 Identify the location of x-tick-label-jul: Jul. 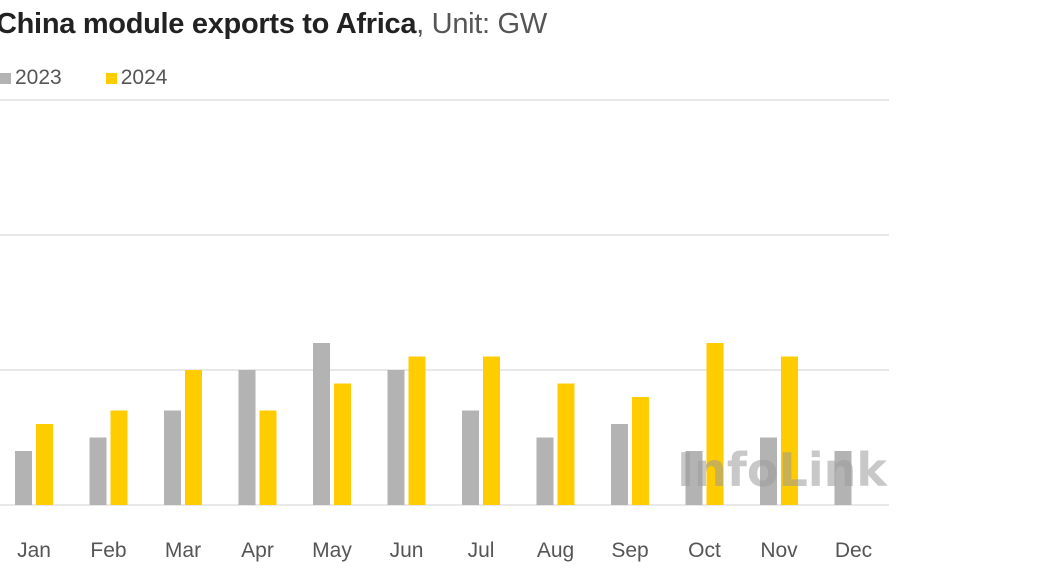
(481, 550).